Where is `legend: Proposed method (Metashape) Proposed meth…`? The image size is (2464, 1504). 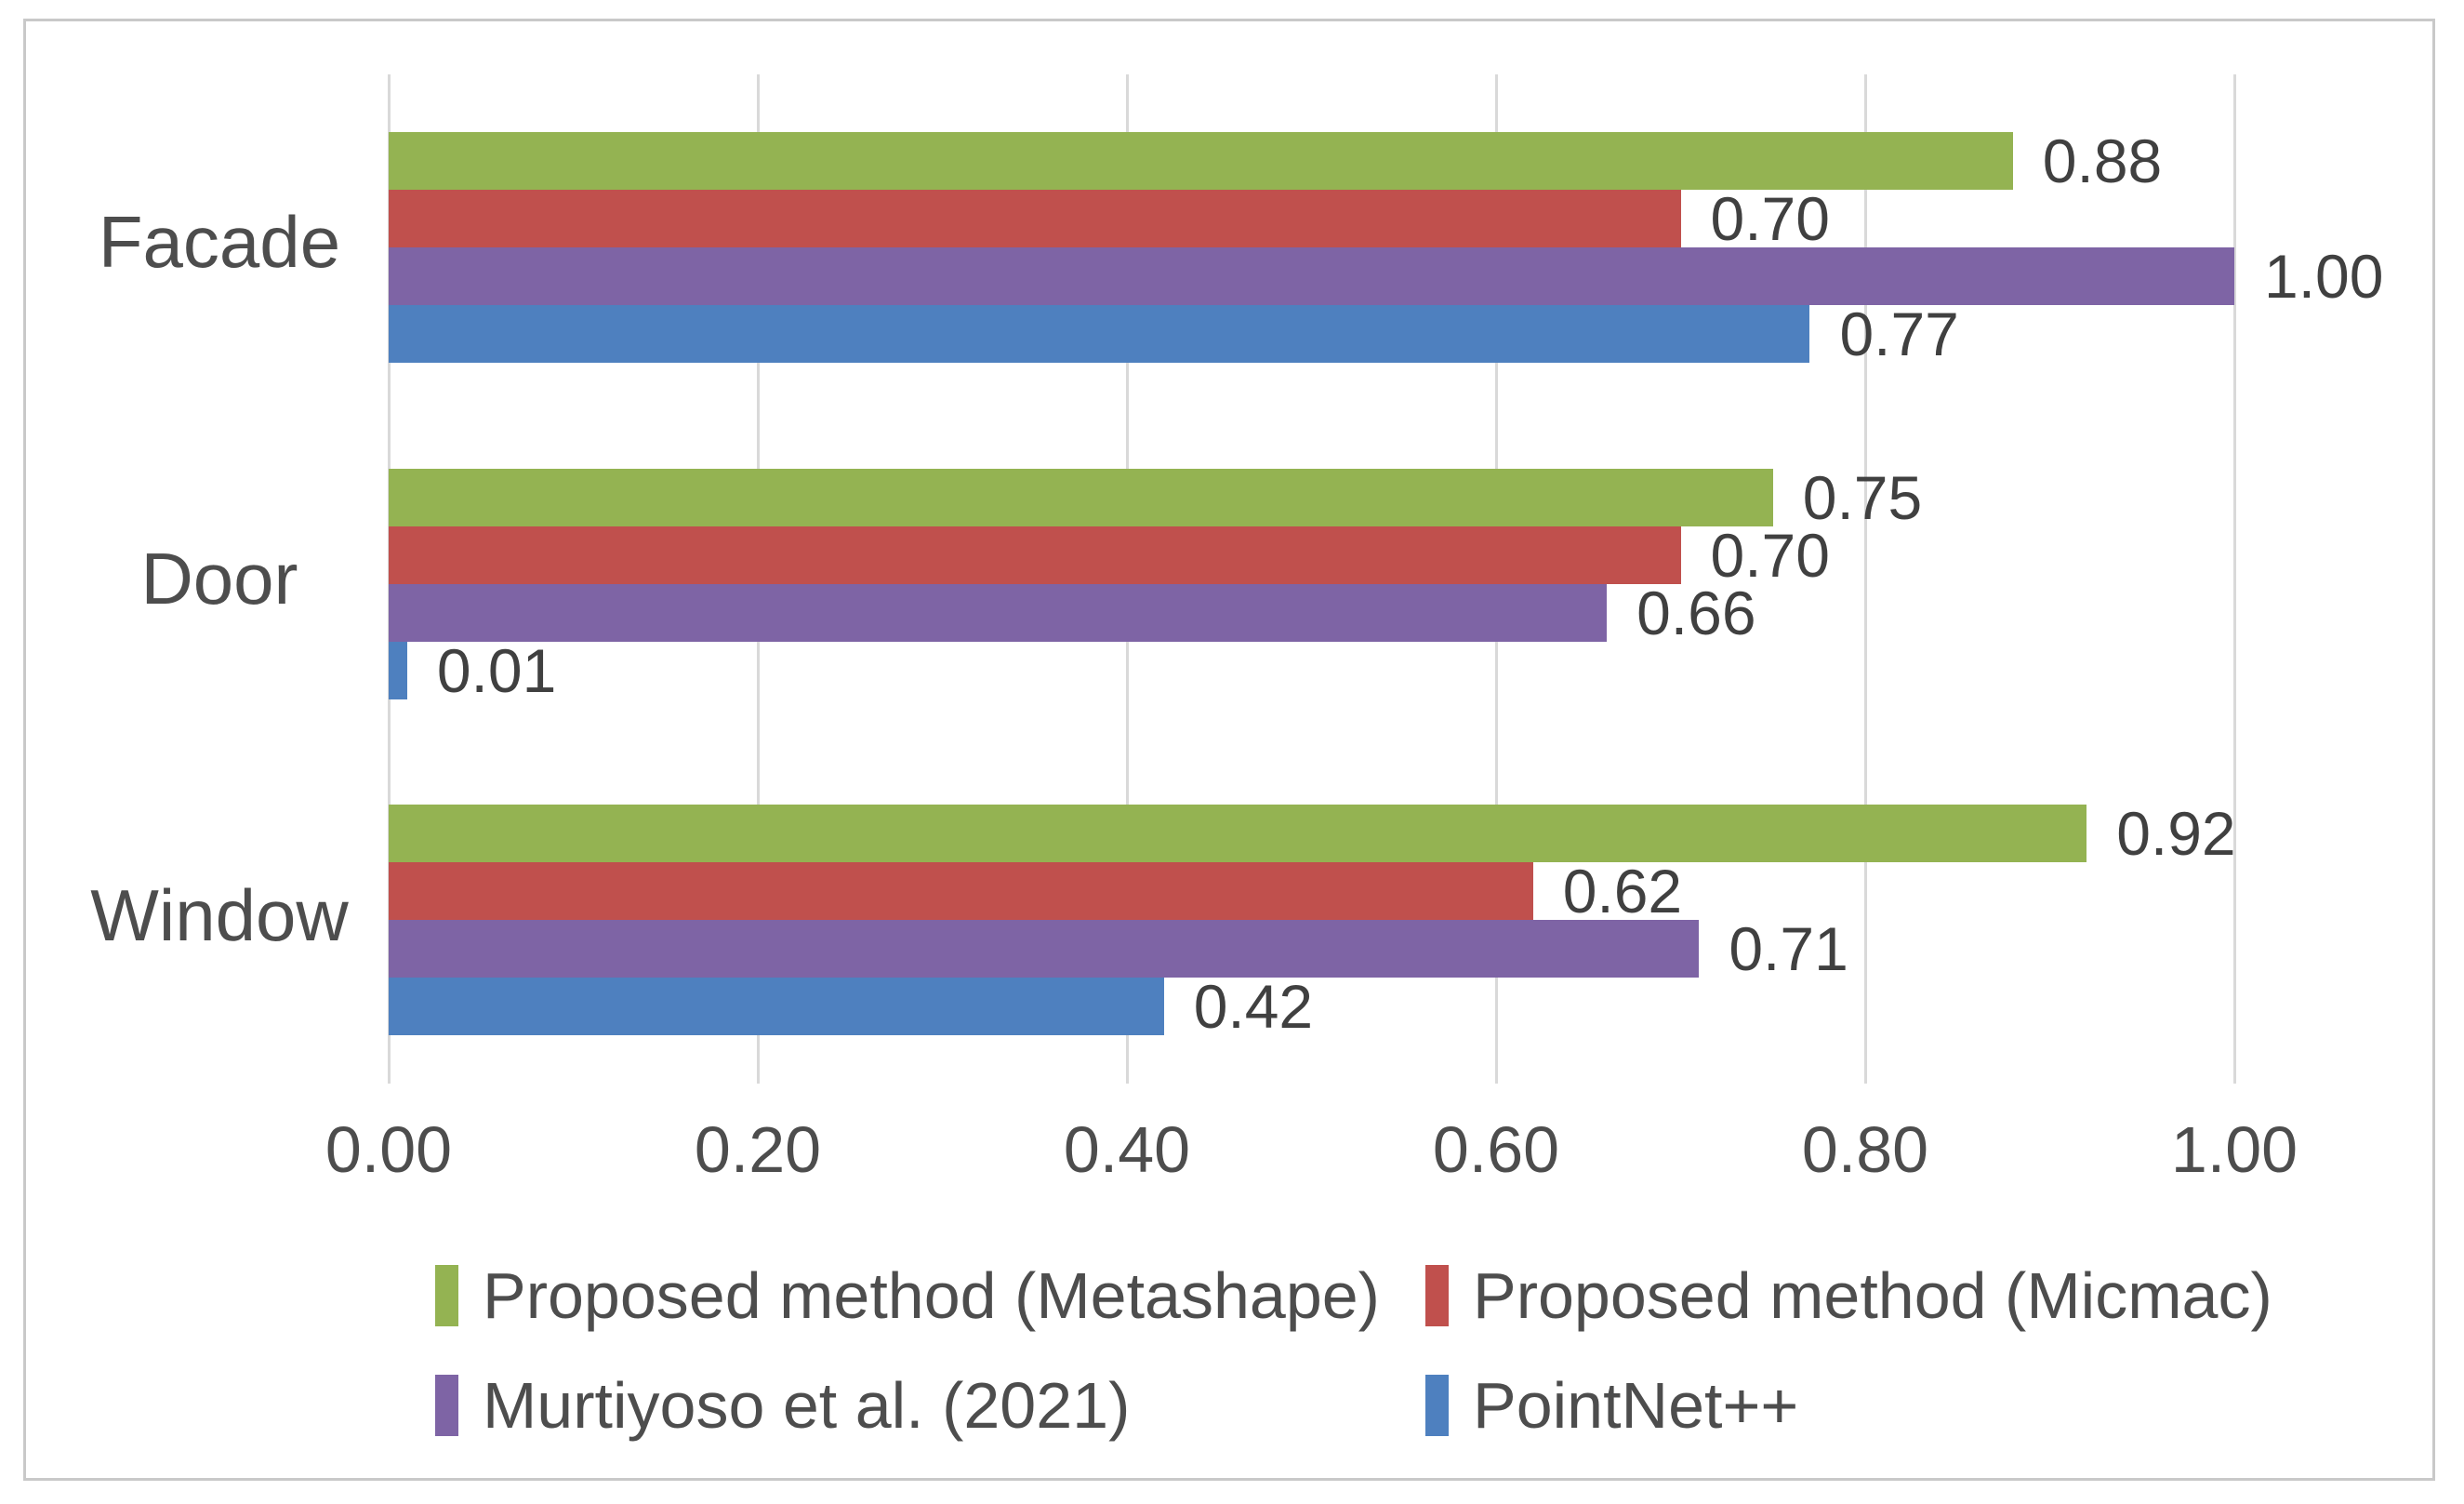 legend: Proposed method (Metashape) Proposed meth… is located at coordinates (1353, 1350).